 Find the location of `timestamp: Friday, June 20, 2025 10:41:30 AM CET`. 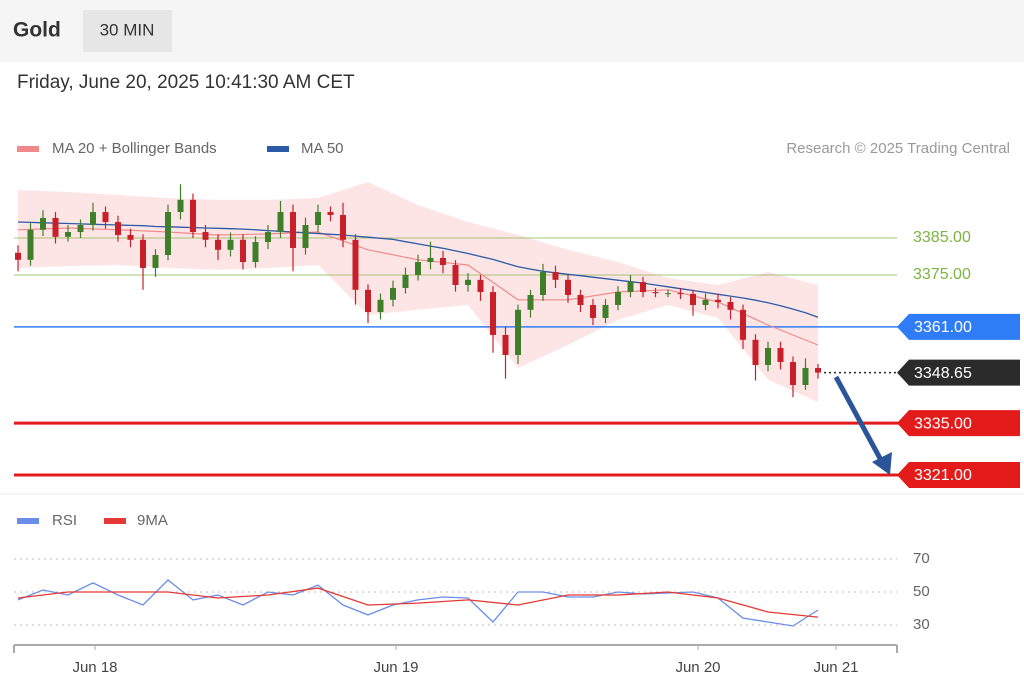

timestamp: Friday, June 20, 2025 10:41:30 AM CET is located at coordinates (186, 82).